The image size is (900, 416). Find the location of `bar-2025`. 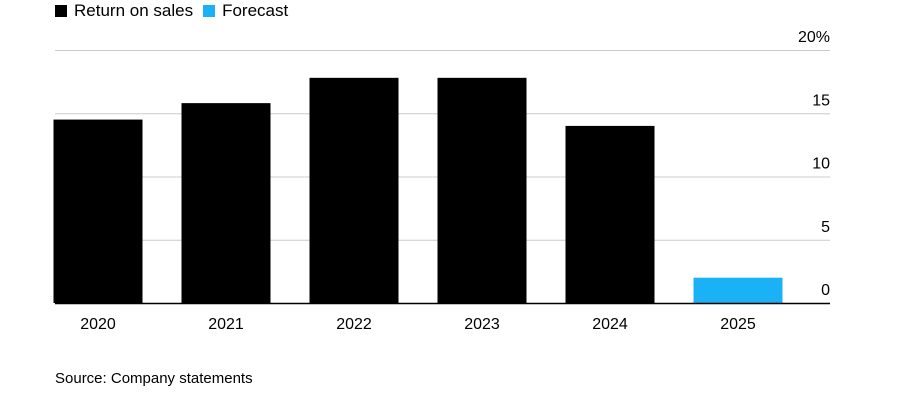

bar-2025 is located at coordinates (738, 290).